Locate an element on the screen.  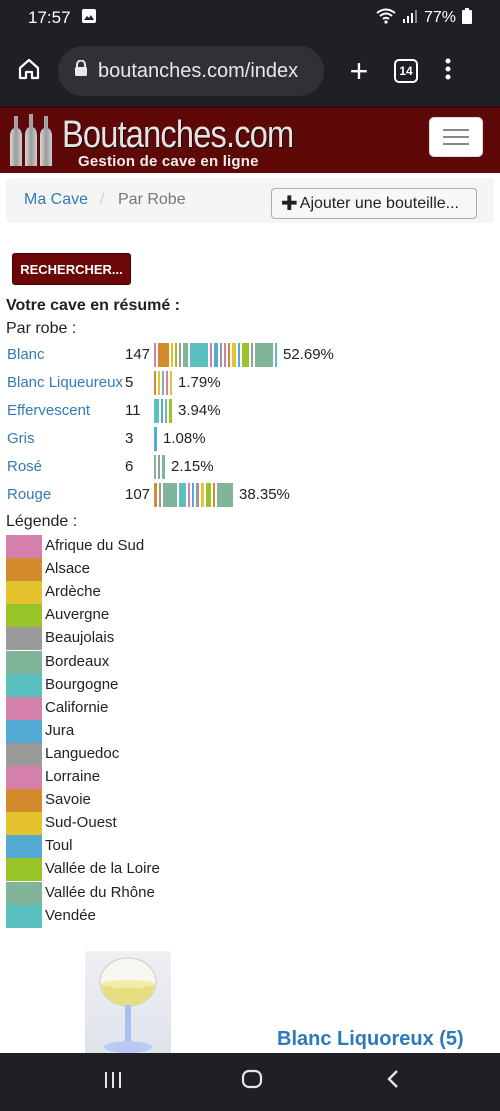
site-logo-text: Boutanches.com is located at coordinates (178, 135).